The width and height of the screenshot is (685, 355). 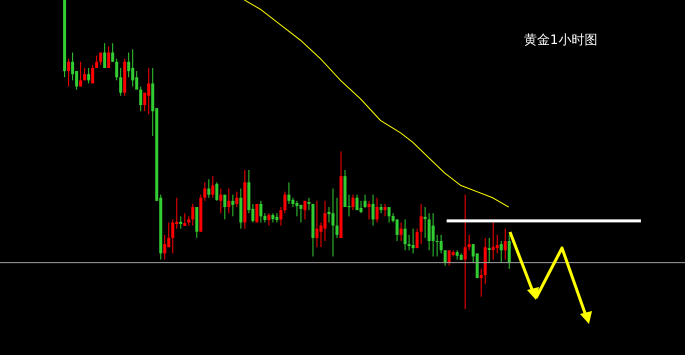 I want to click on text: 黄金1小时图, so click(x=561, y=40).